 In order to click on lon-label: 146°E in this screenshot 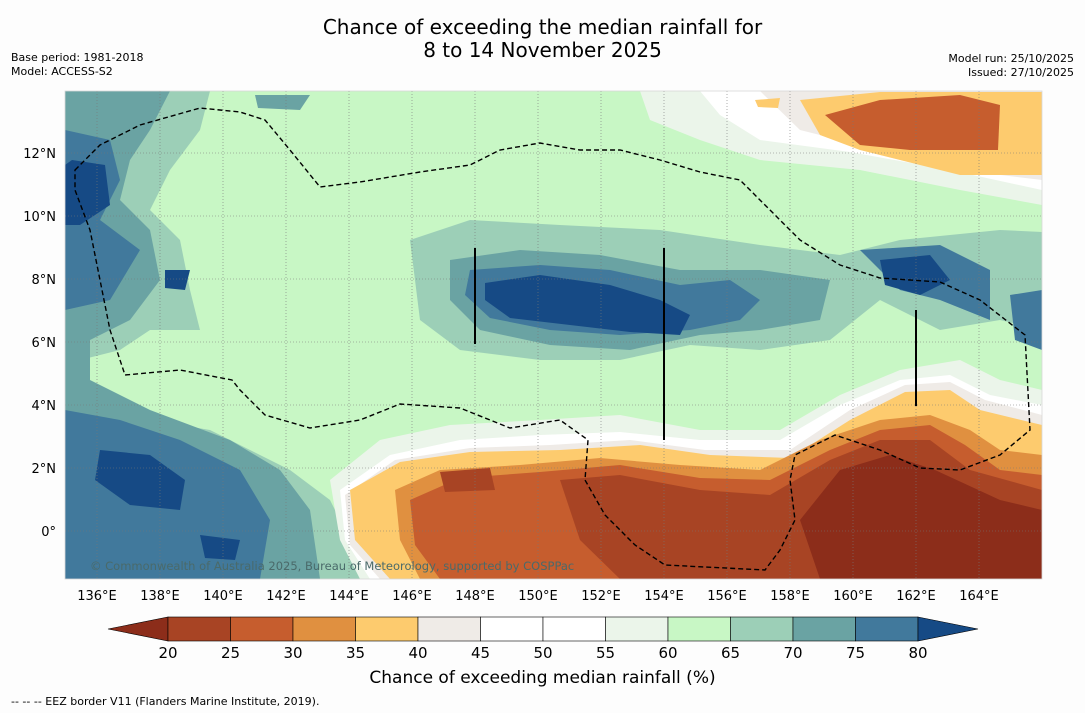, I will do `click(412, 596)`.